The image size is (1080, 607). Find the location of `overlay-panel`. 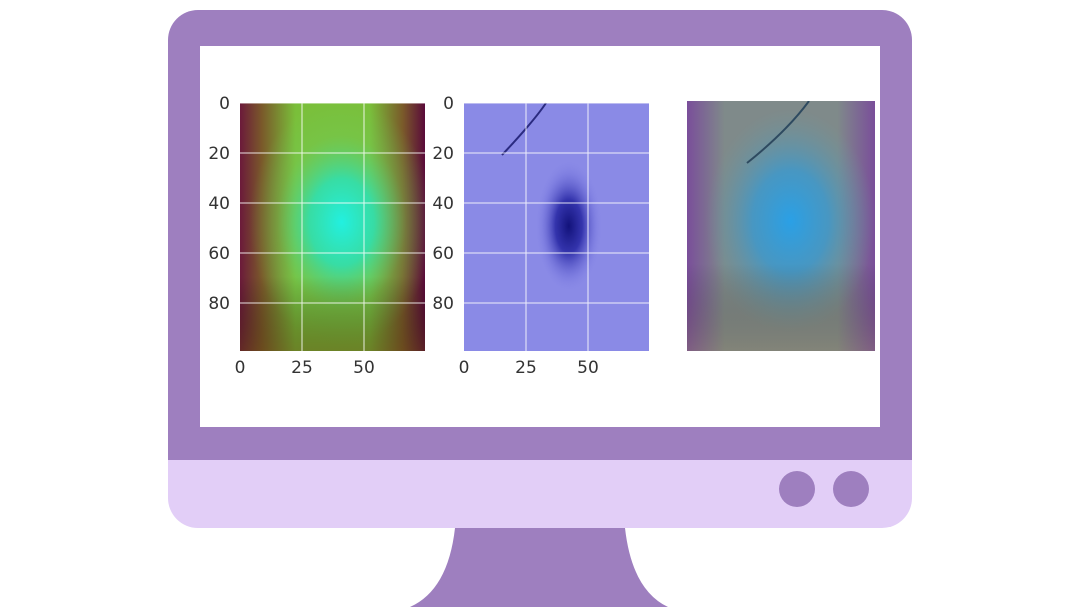

overlay-panel is located at coordinates (781, 226).